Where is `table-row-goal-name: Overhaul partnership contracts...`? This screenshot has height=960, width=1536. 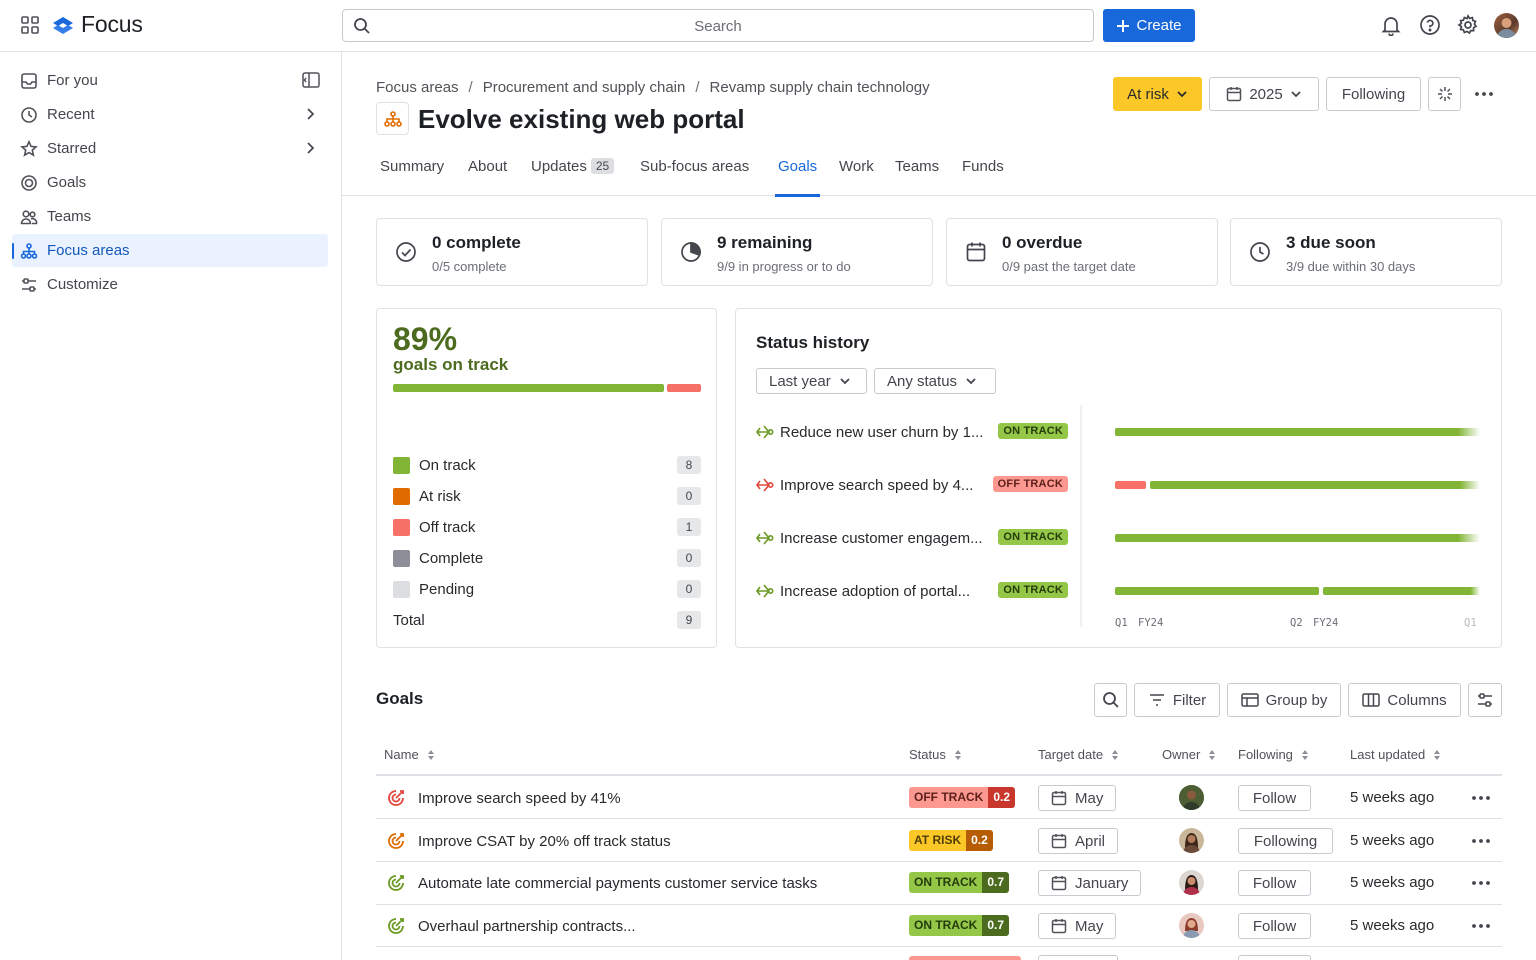
table-row-goal-name: Overhaul partnership contracts... is located at coordinates (511, 926).